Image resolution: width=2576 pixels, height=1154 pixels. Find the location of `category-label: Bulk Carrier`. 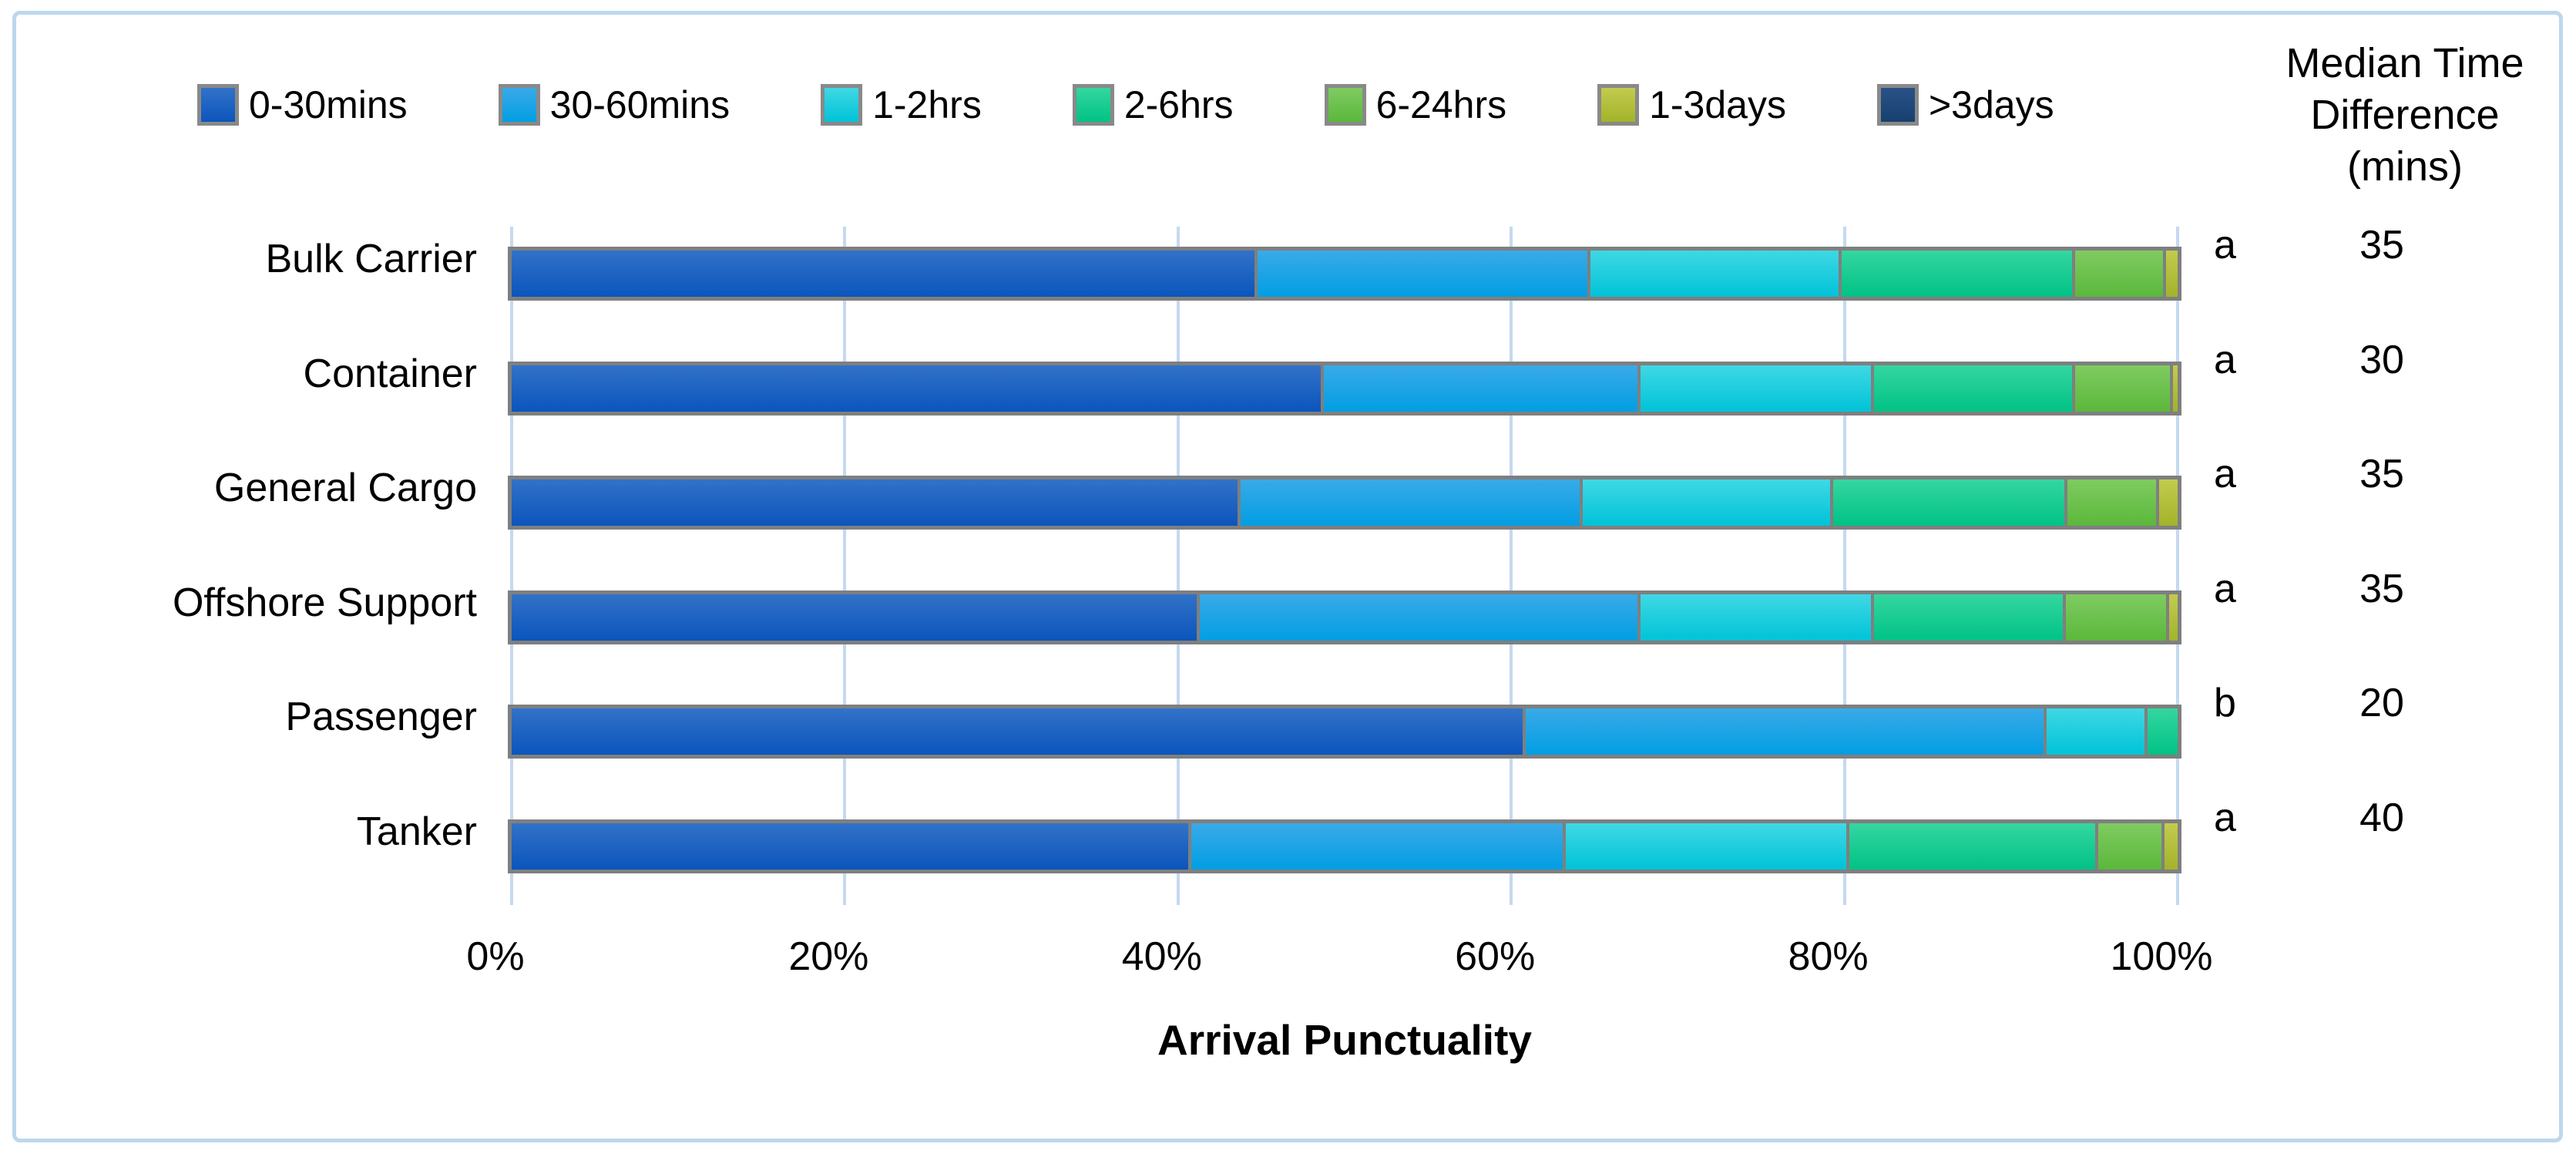

category-label: Bulk Carrier is located at coordinates (371, 259).